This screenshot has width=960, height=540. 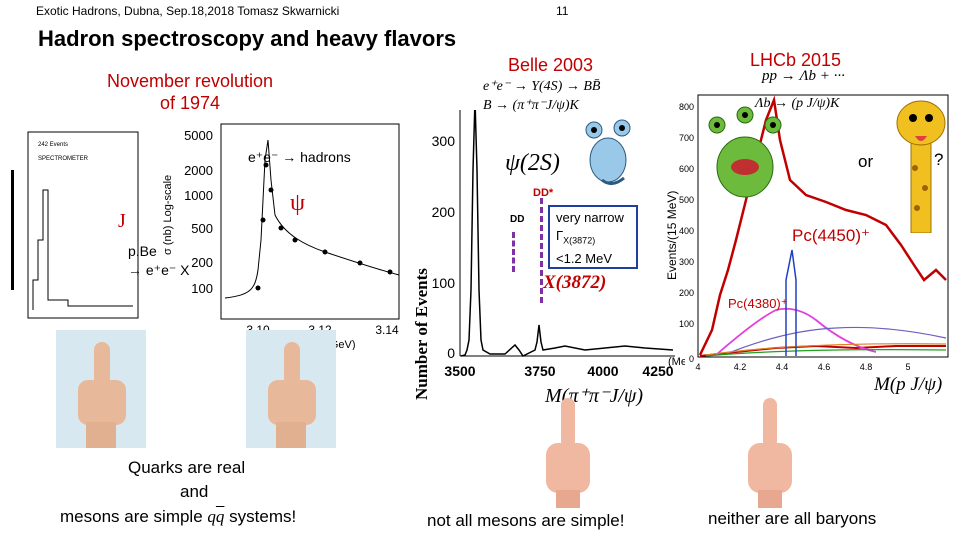 What do you see at coordinates (686, 107) in the screenshot?
I see `lhcb-ytick: 800` at bounding box center [686, 107].